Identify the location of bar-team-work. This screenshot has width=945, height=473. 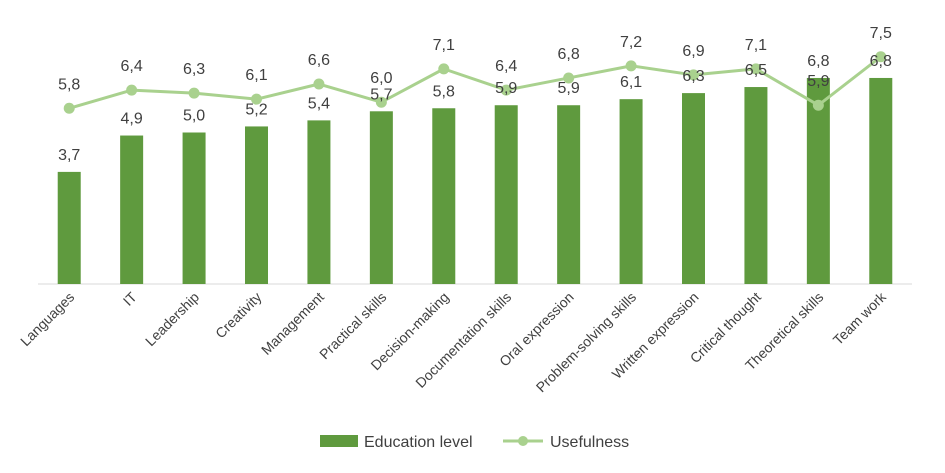
(881, 181).